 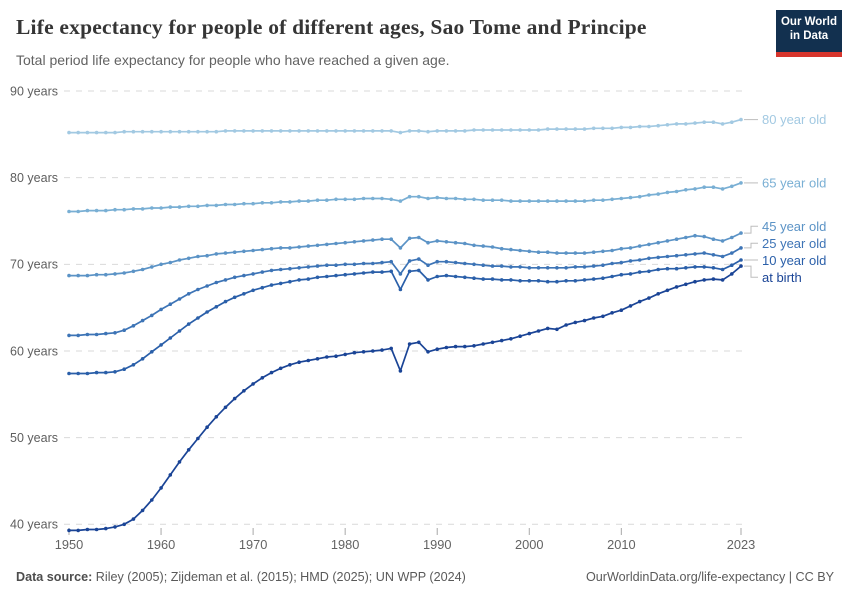 What do you see at coordinates (794, 119) in the screenshot?
I see `legend-label-80-year-old: 80 year old` at bounding box center [794, 119].